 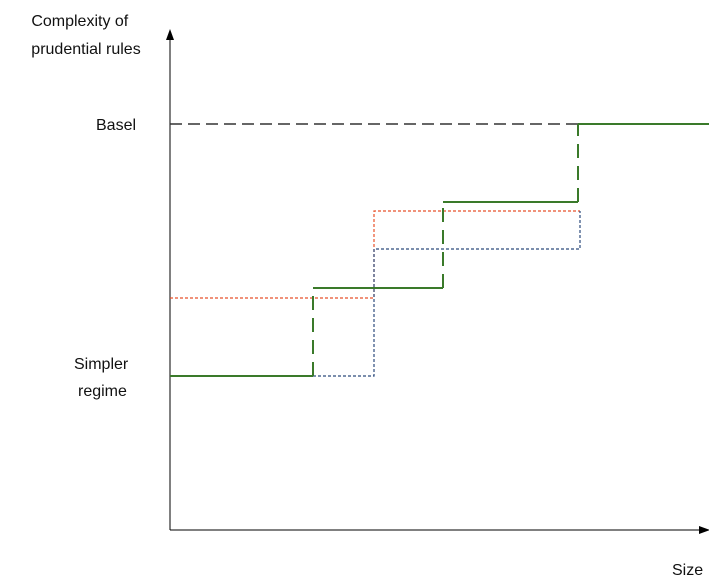 I want to click on simpler-regime-label: Simpler regime, so click(x=103, y=378).